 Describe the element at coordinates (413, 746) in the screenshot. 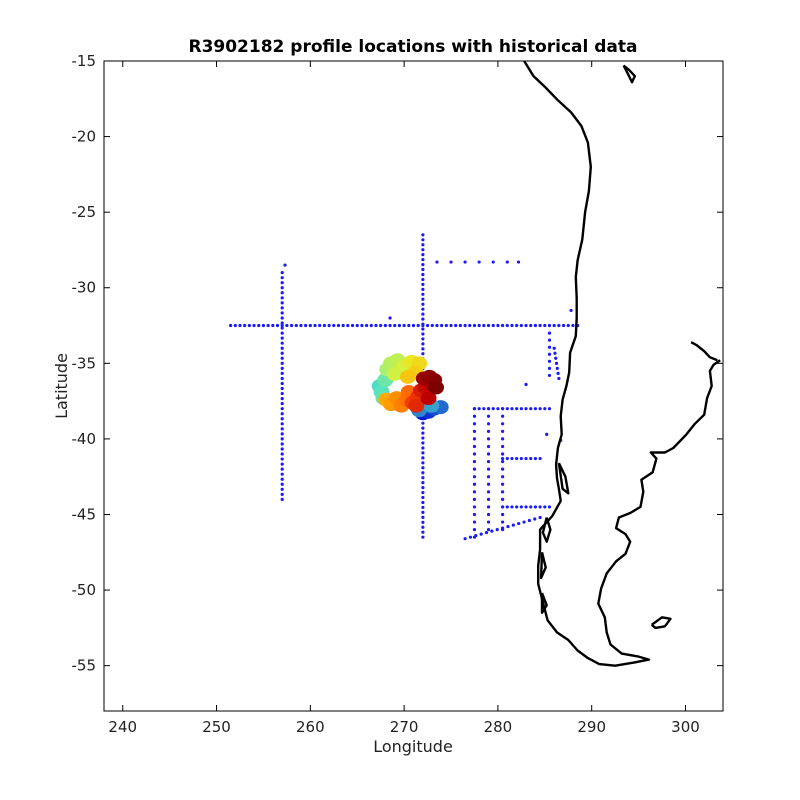

I see `x-axis-label: Longitude` at that location.